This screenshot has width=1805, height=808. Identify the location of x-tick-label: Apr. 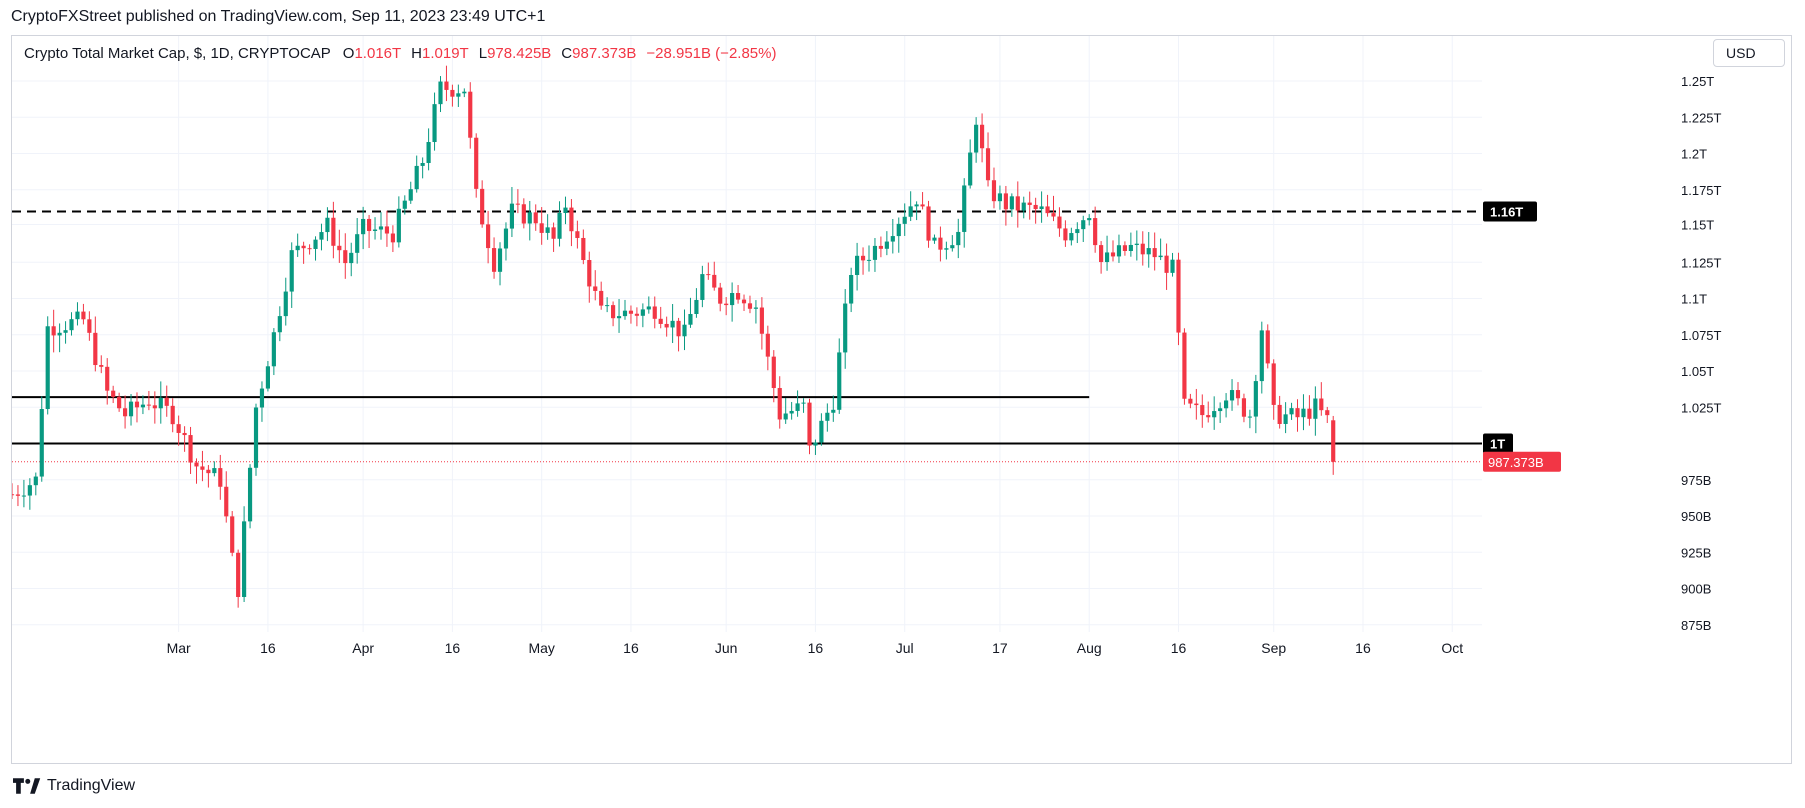
(363, 648).